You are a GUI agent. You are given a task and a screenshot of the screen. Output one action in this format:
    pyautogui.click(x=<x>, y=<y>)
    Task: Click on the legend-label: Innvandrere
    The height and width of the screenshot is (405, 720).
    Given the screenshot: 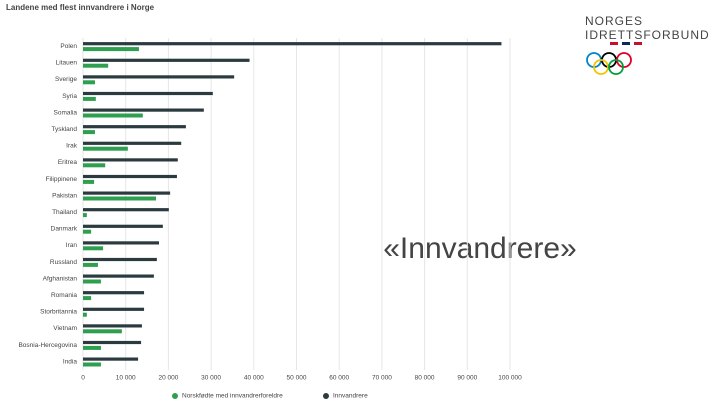 What is the action you would take?
    pyautogui.click(x=350, y=396)
    